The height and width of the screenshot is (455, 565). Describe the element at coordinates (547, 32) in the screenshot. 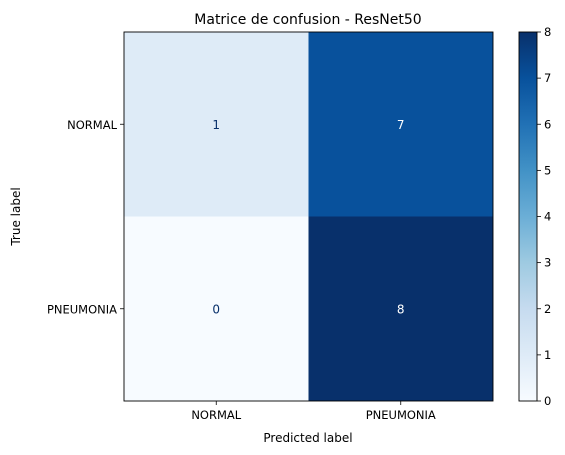

I see `colorbar-tick-label: 8` at that location.